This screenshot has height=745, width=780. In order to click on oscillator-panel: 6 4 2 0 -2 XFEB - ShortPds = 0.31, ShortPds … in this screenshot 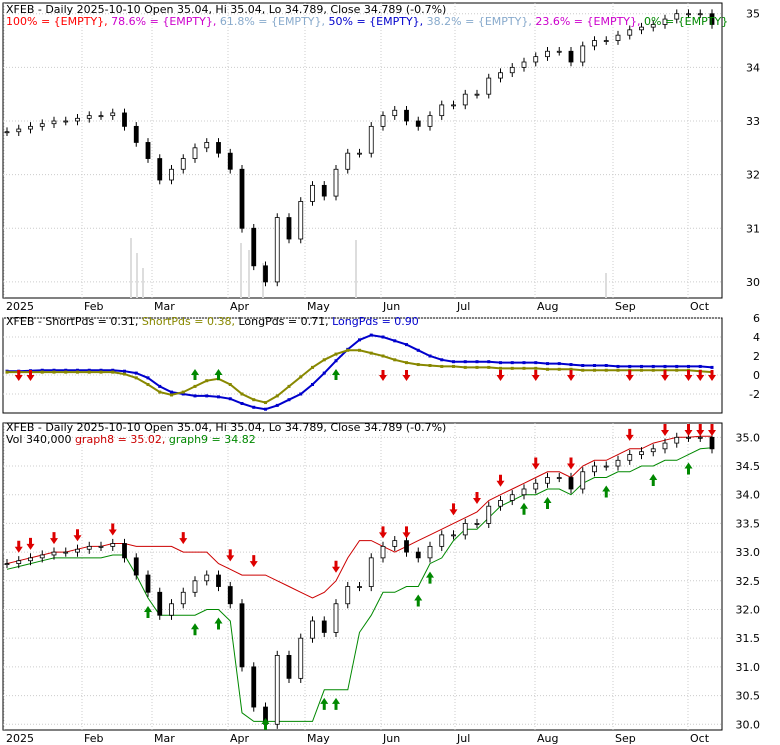, I will do `click(381, 363)`.